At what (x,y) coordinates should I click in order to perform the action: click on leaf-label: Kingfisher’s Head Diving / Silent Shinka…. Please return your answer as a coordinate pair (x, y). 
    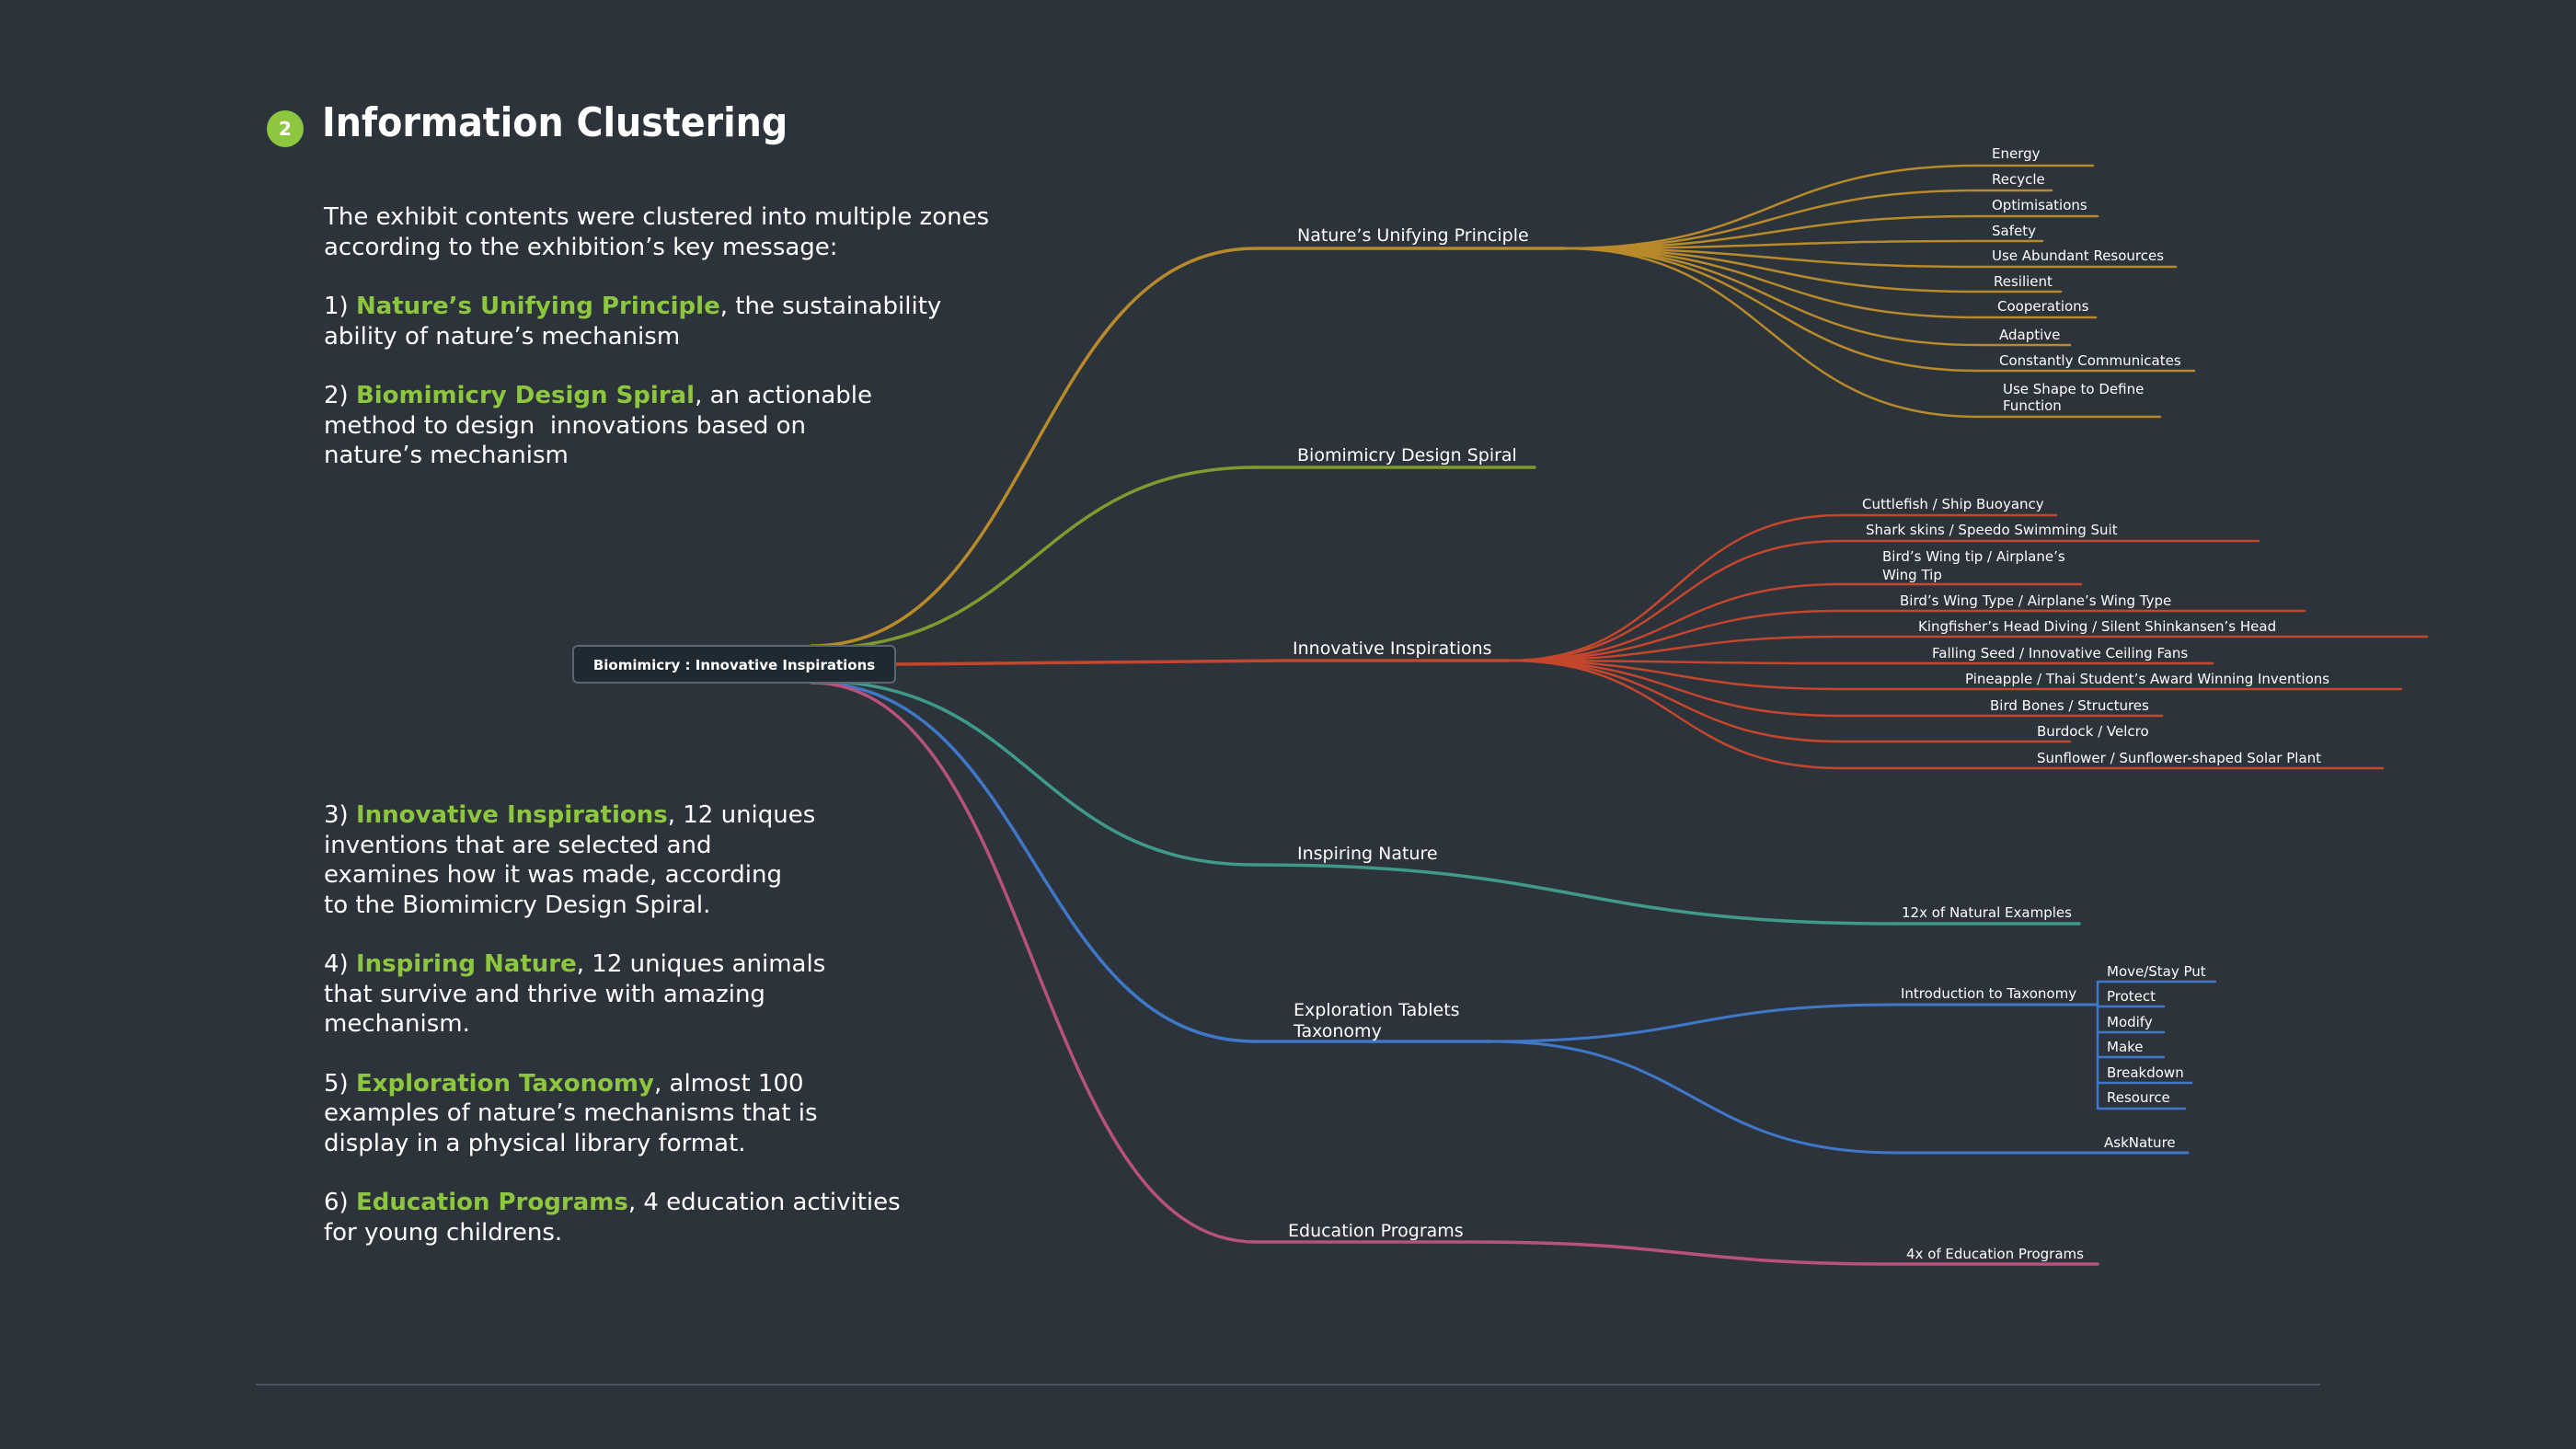
    Looking at the image, I should click on (2097, 626).